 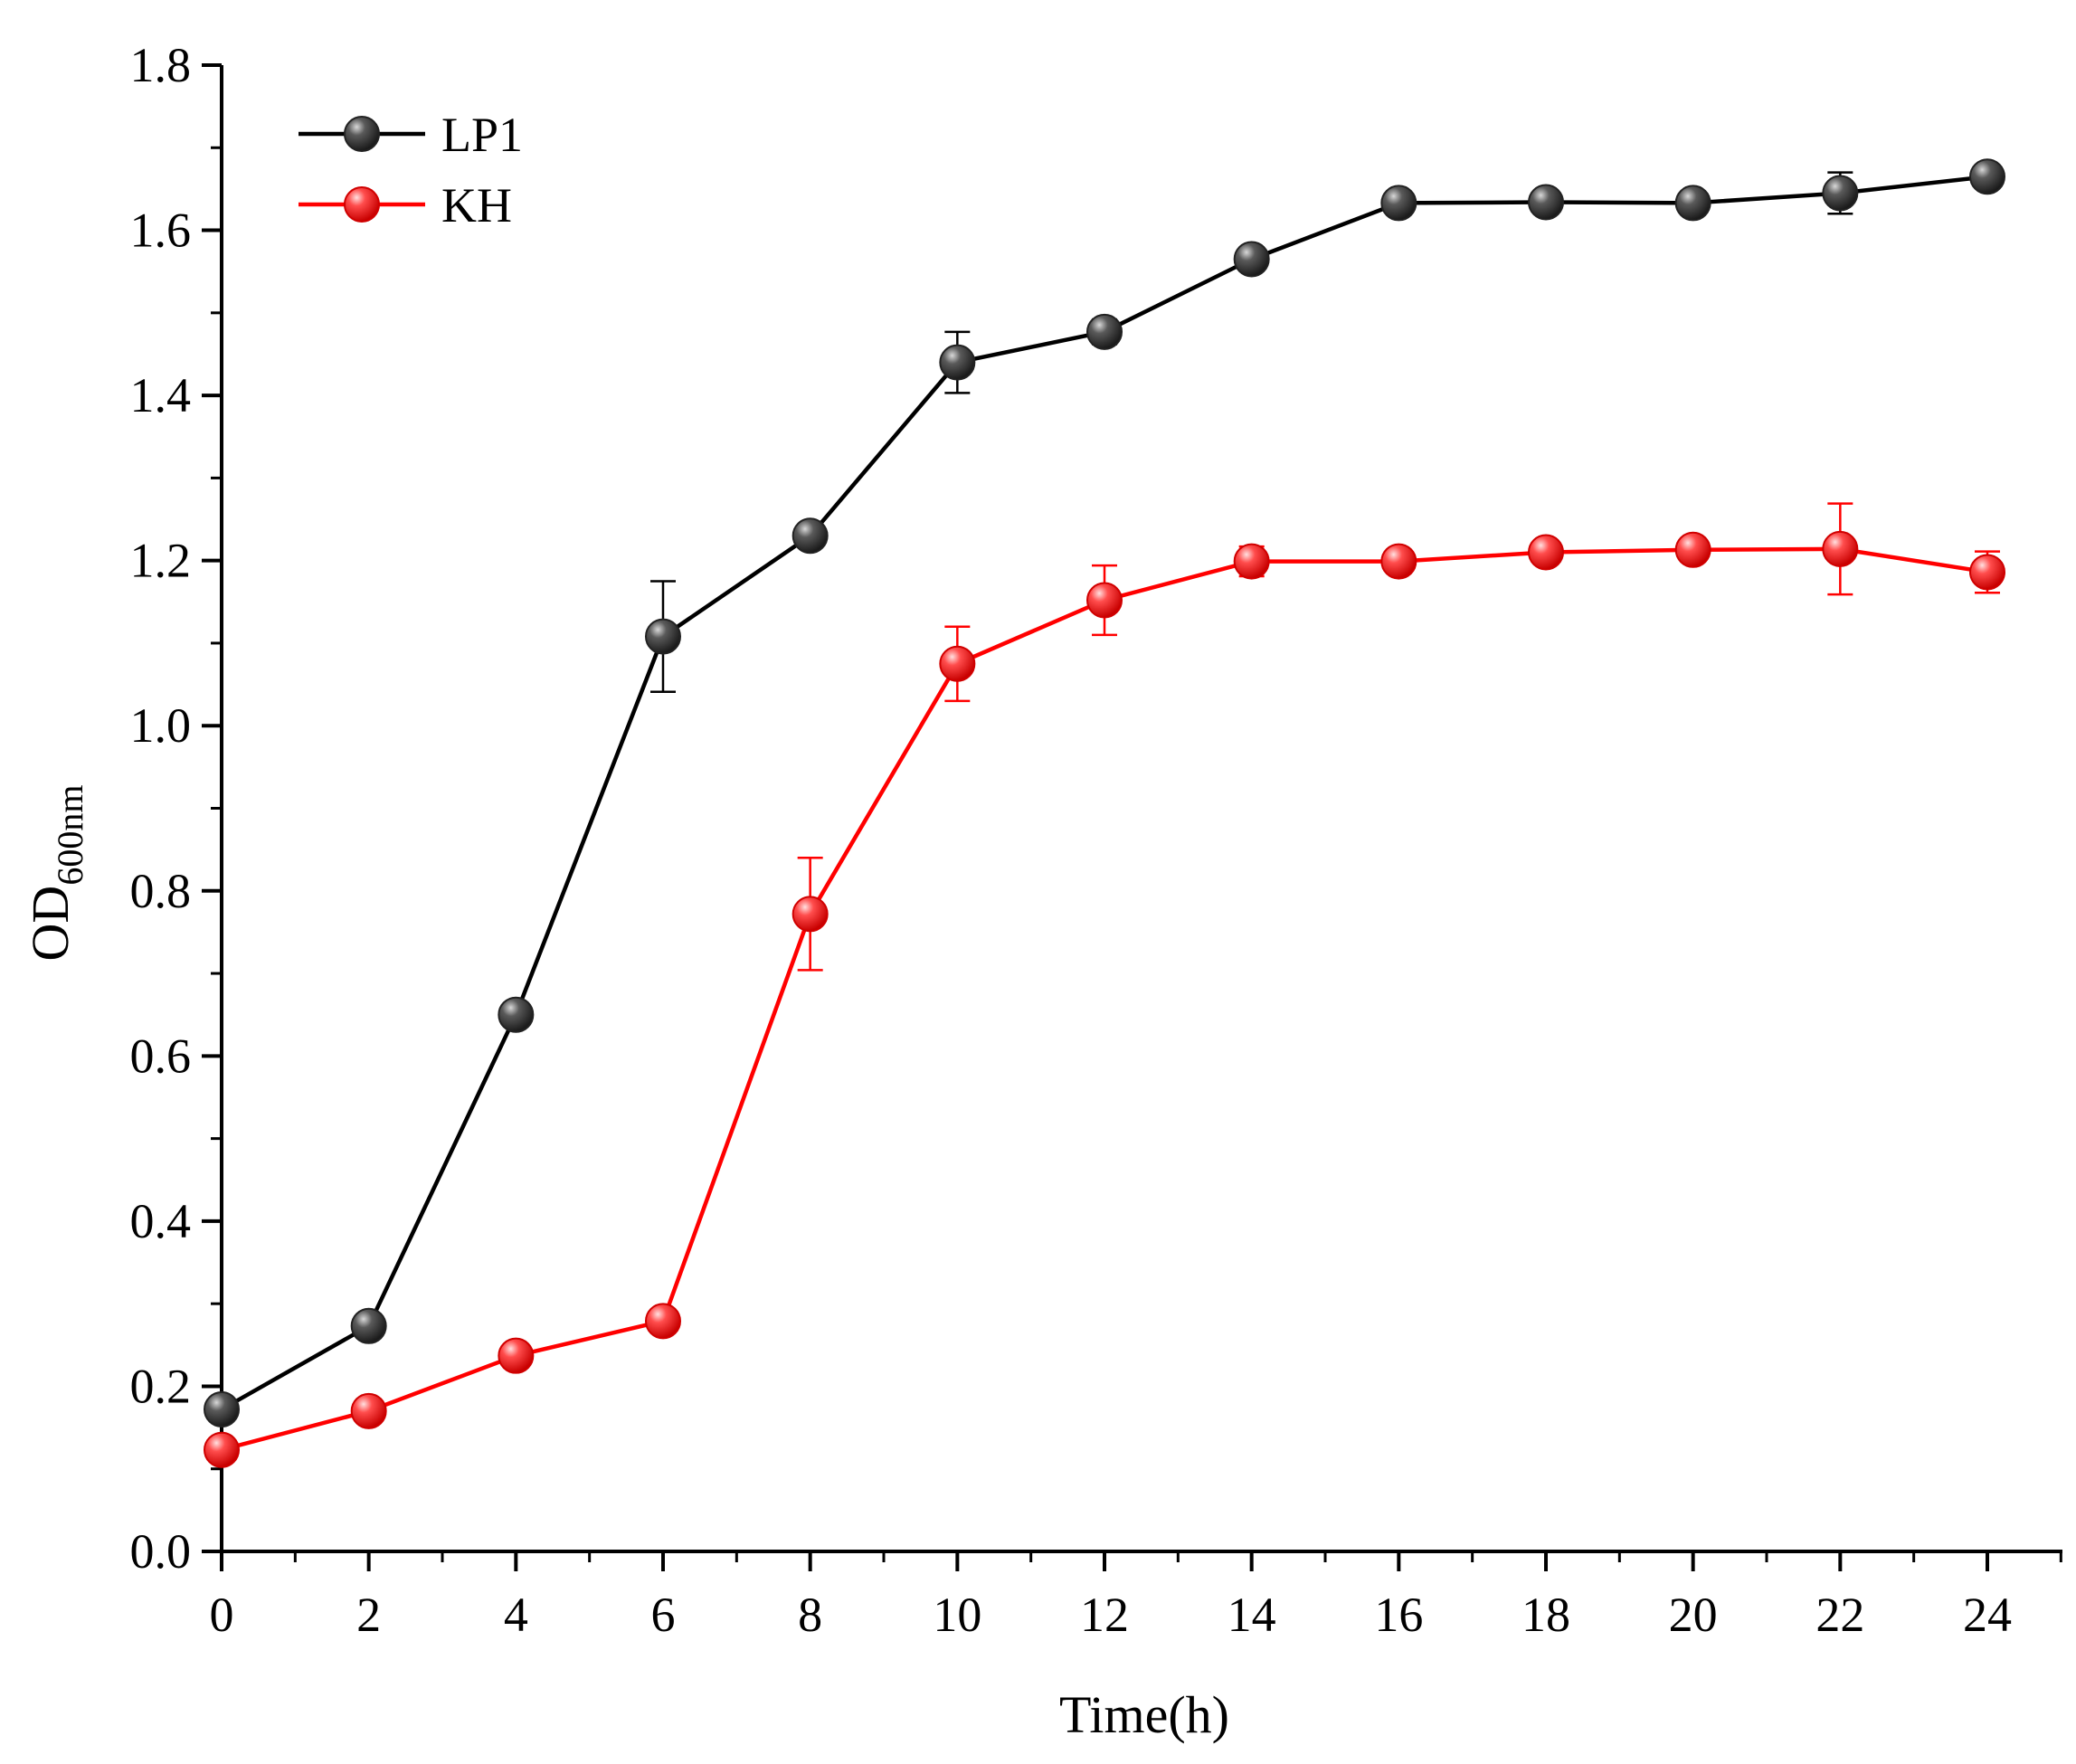 I want to click on y-tick-label: 0.8, so click(x=161, y=891).